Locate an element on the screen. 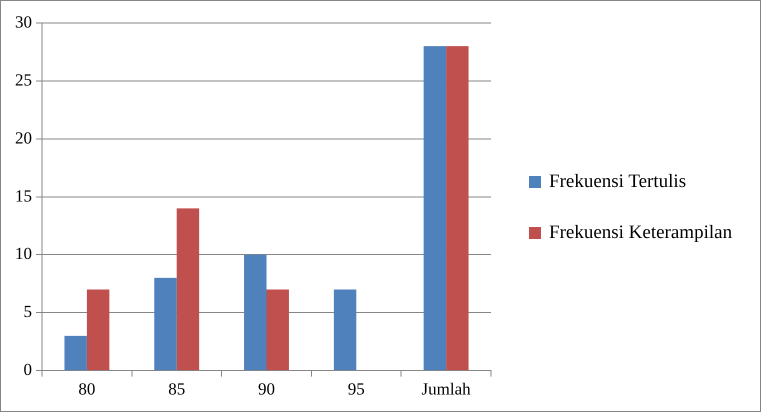 This screenshot has height=412, width=761. x-tick-label: 80 is located at coordinates (87, 388).